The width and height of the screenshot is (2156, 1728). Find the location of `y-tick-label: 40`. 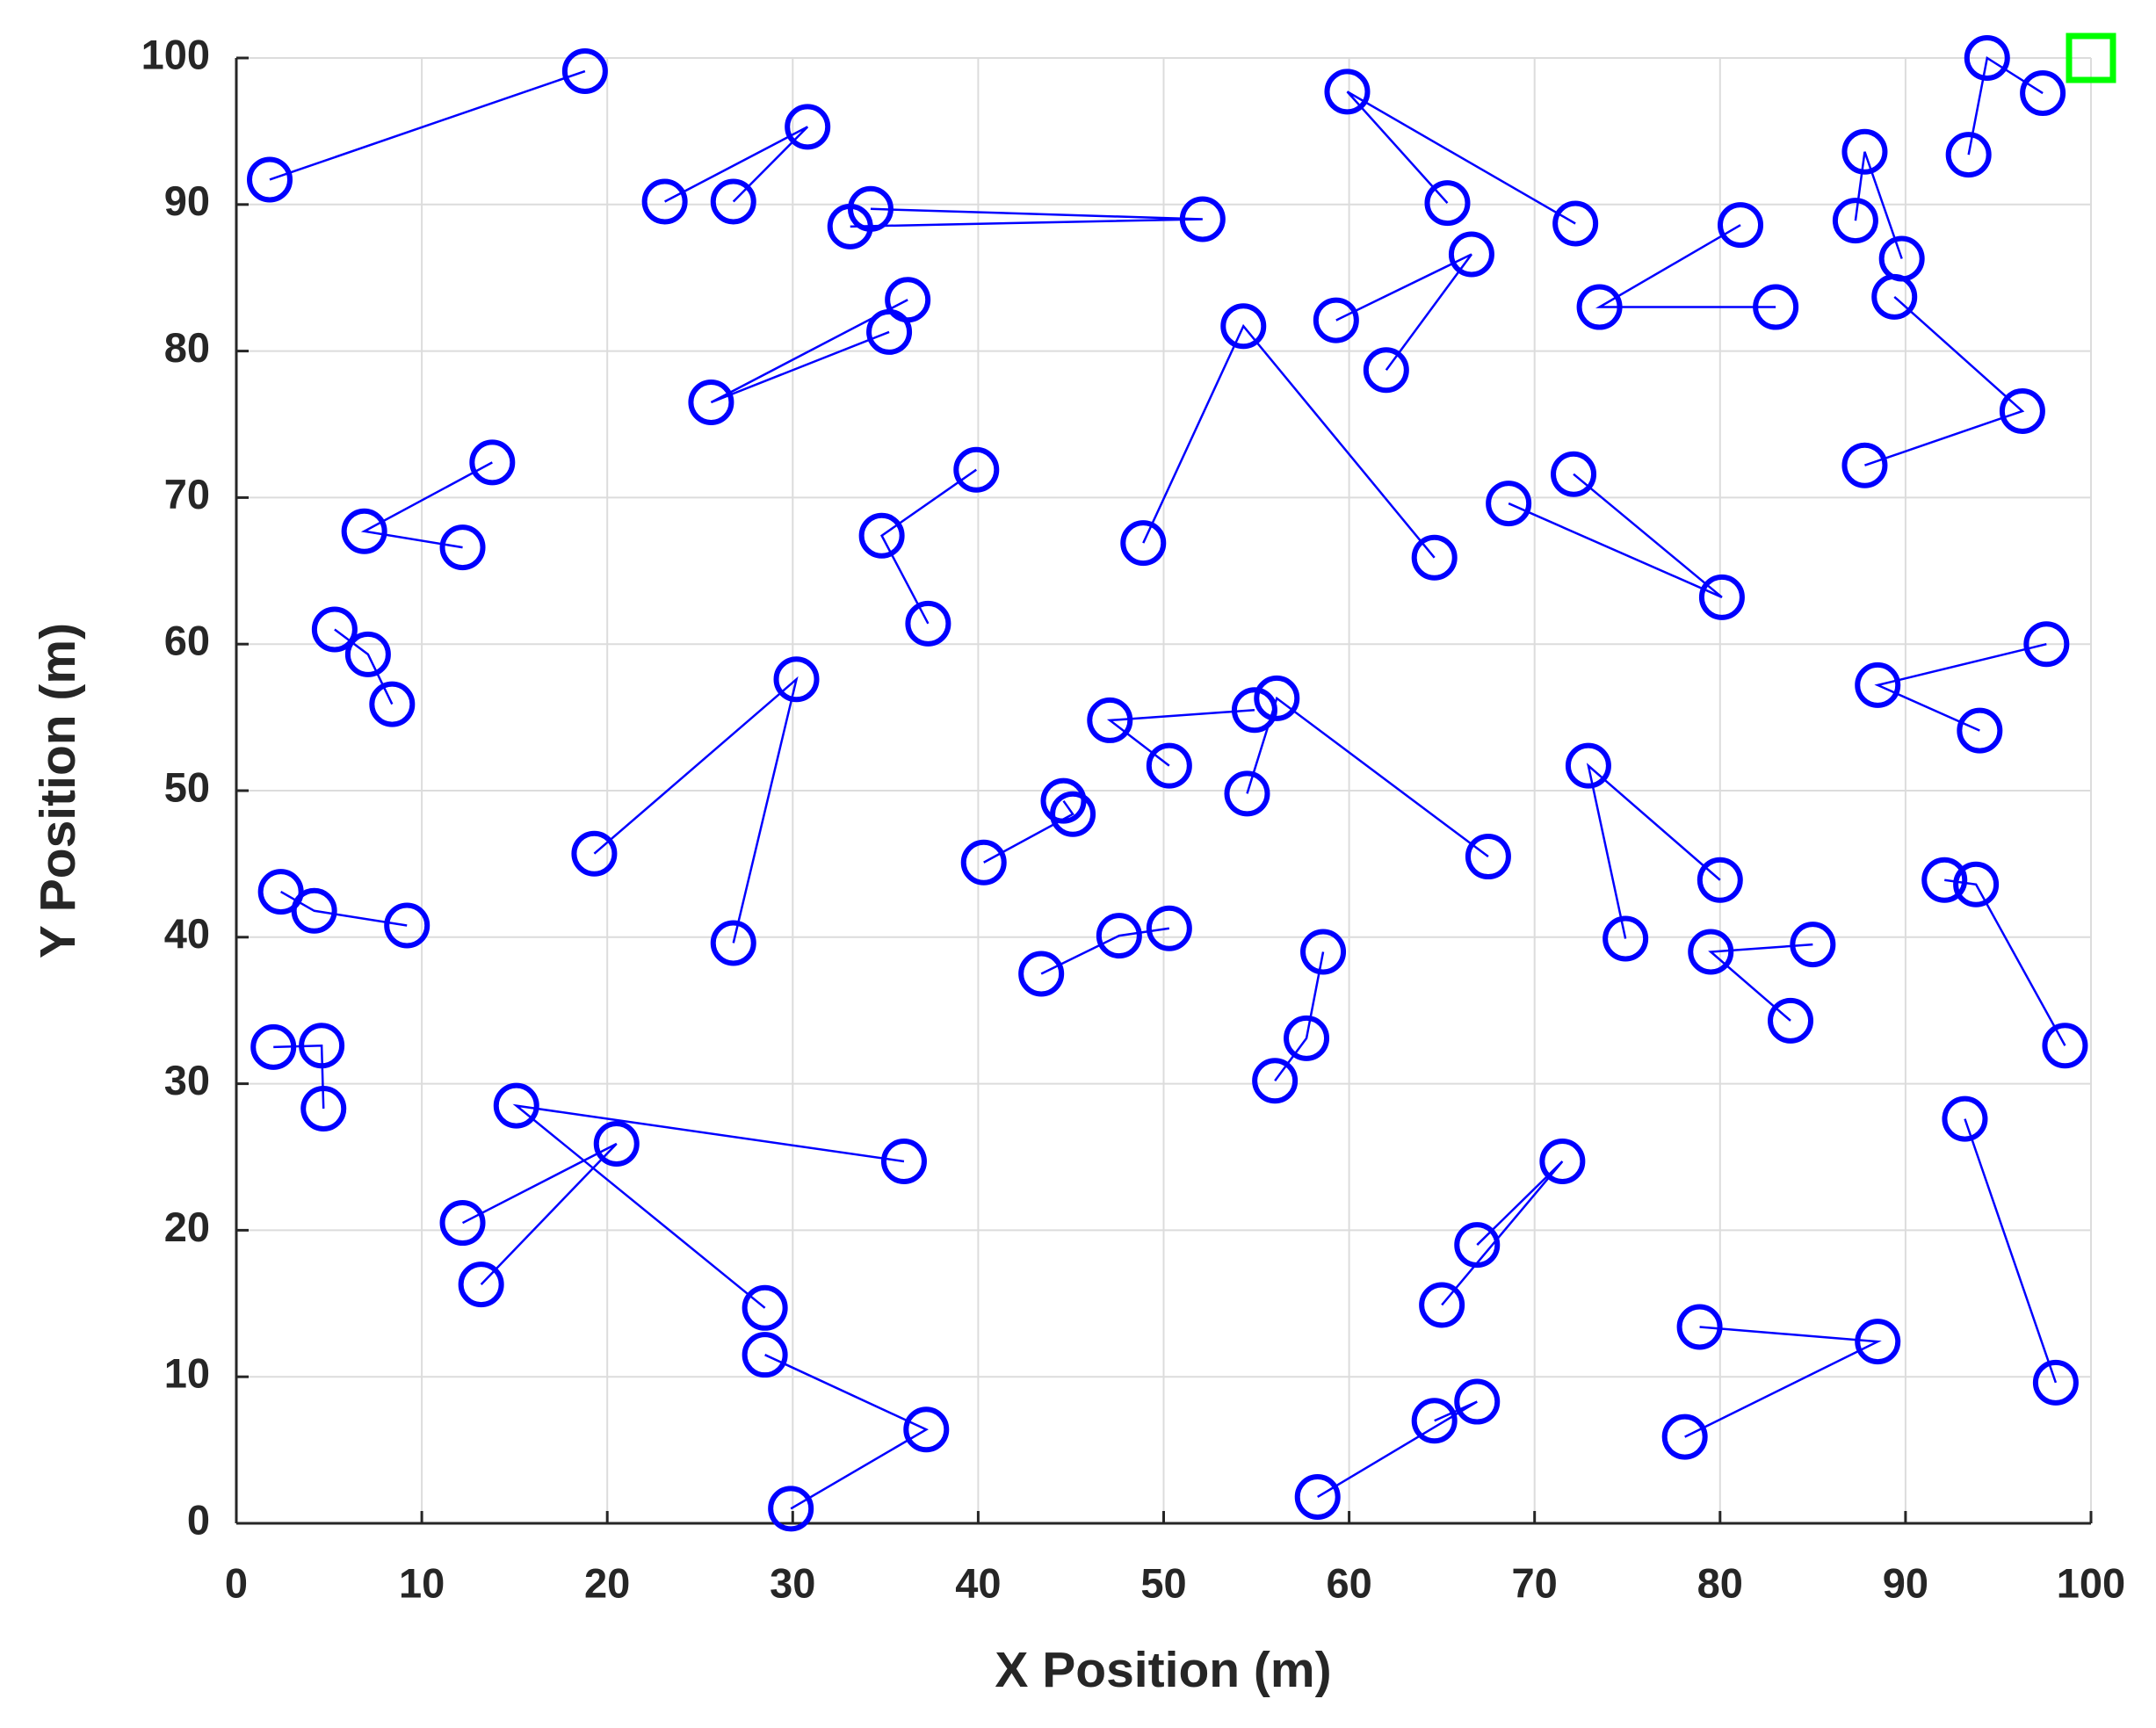

y-tick-label: 40 is located at coordinates (187, 933).